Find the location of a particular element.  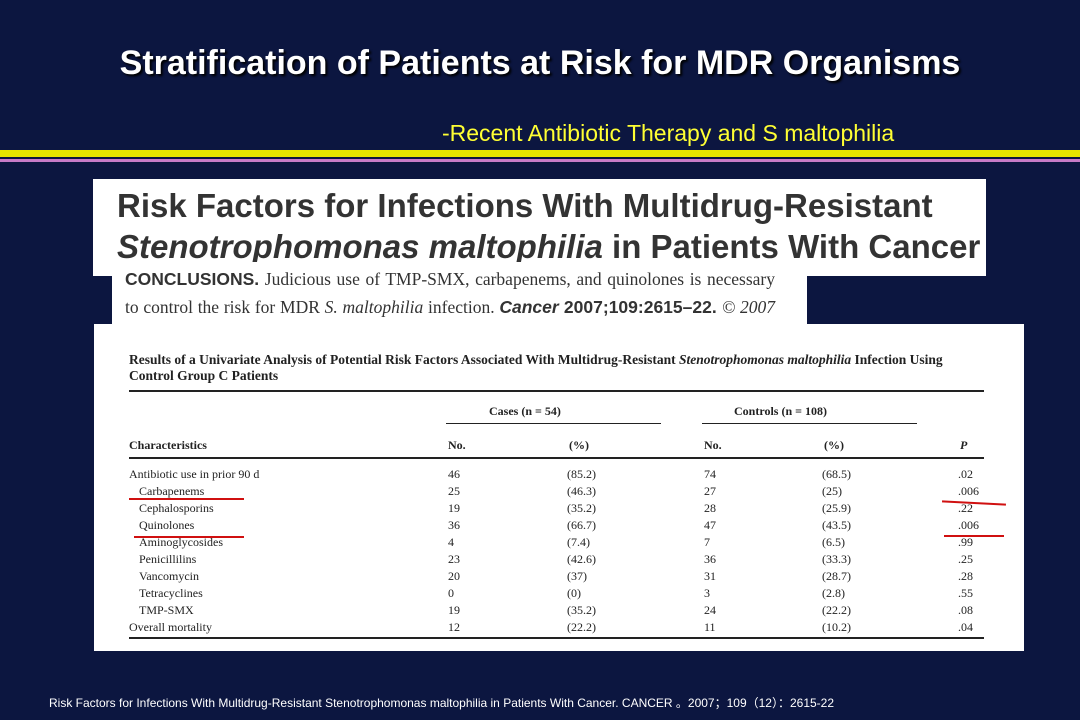

controls-group-rule is located at coordinates (809, 423).